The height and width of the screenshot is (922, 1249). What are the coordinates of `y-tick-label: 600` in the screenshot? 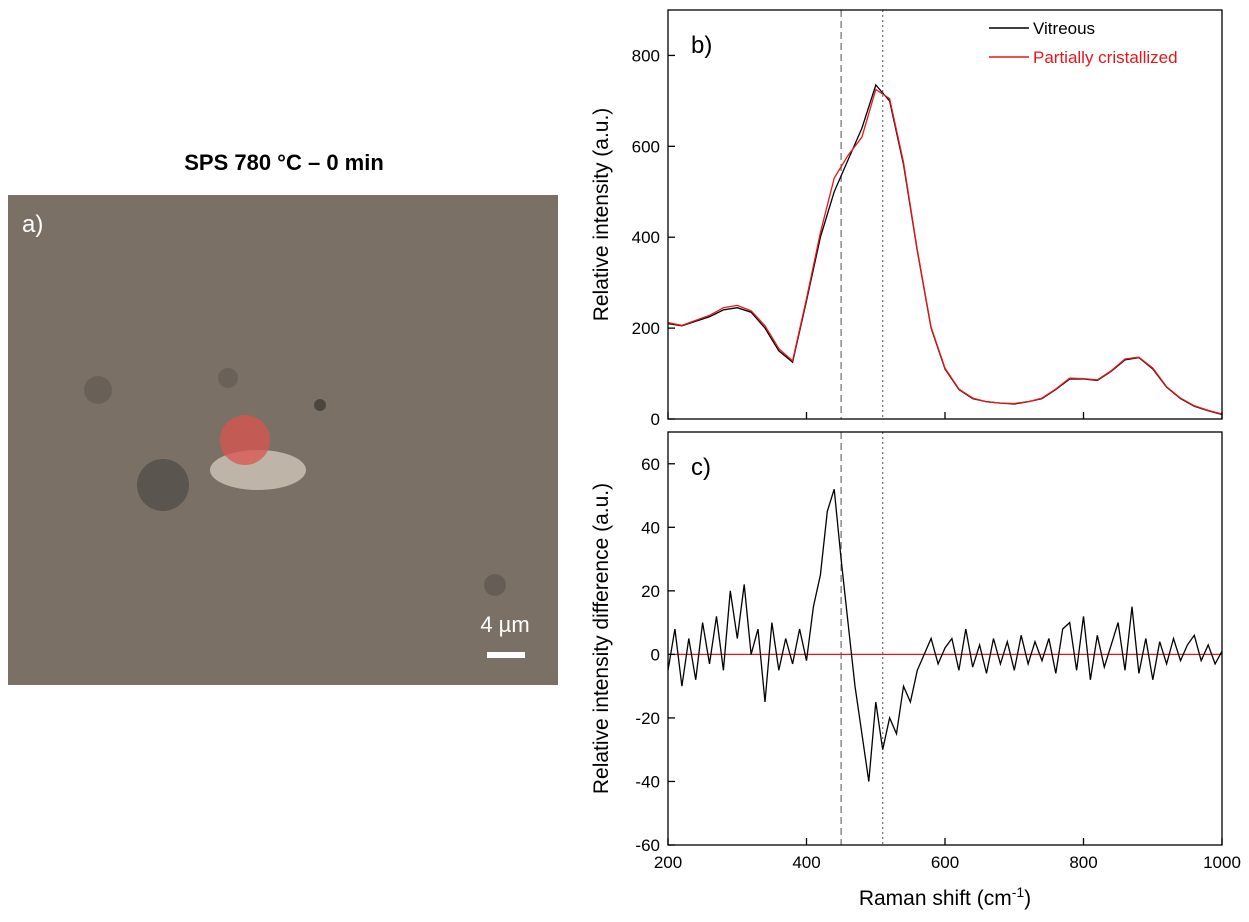 It's located at (646, 146).